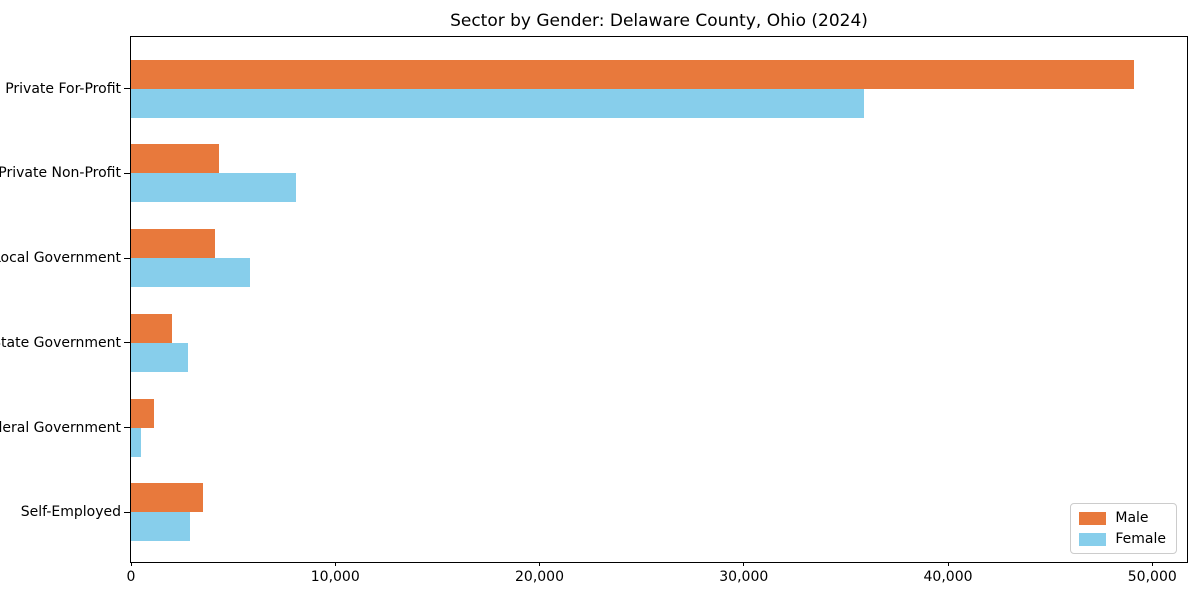 Image resolution: width=1200 pixels, height=600 pixels. I want to click on x-axis-tick-label: 40,000, so click(948, 577).